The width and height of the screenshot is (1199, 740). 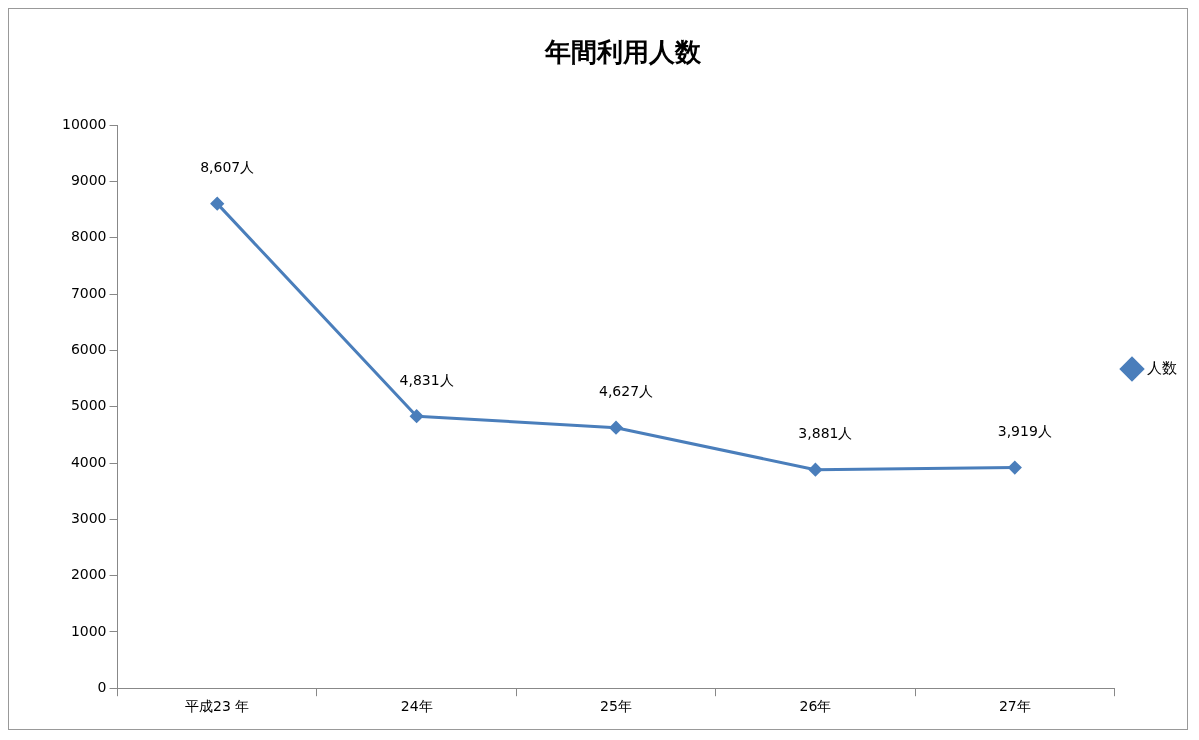 What do you see at coordinates (815, 706) in the screenshot?
I see `x-tick-label: 26年` at bounding box center [815, 706].